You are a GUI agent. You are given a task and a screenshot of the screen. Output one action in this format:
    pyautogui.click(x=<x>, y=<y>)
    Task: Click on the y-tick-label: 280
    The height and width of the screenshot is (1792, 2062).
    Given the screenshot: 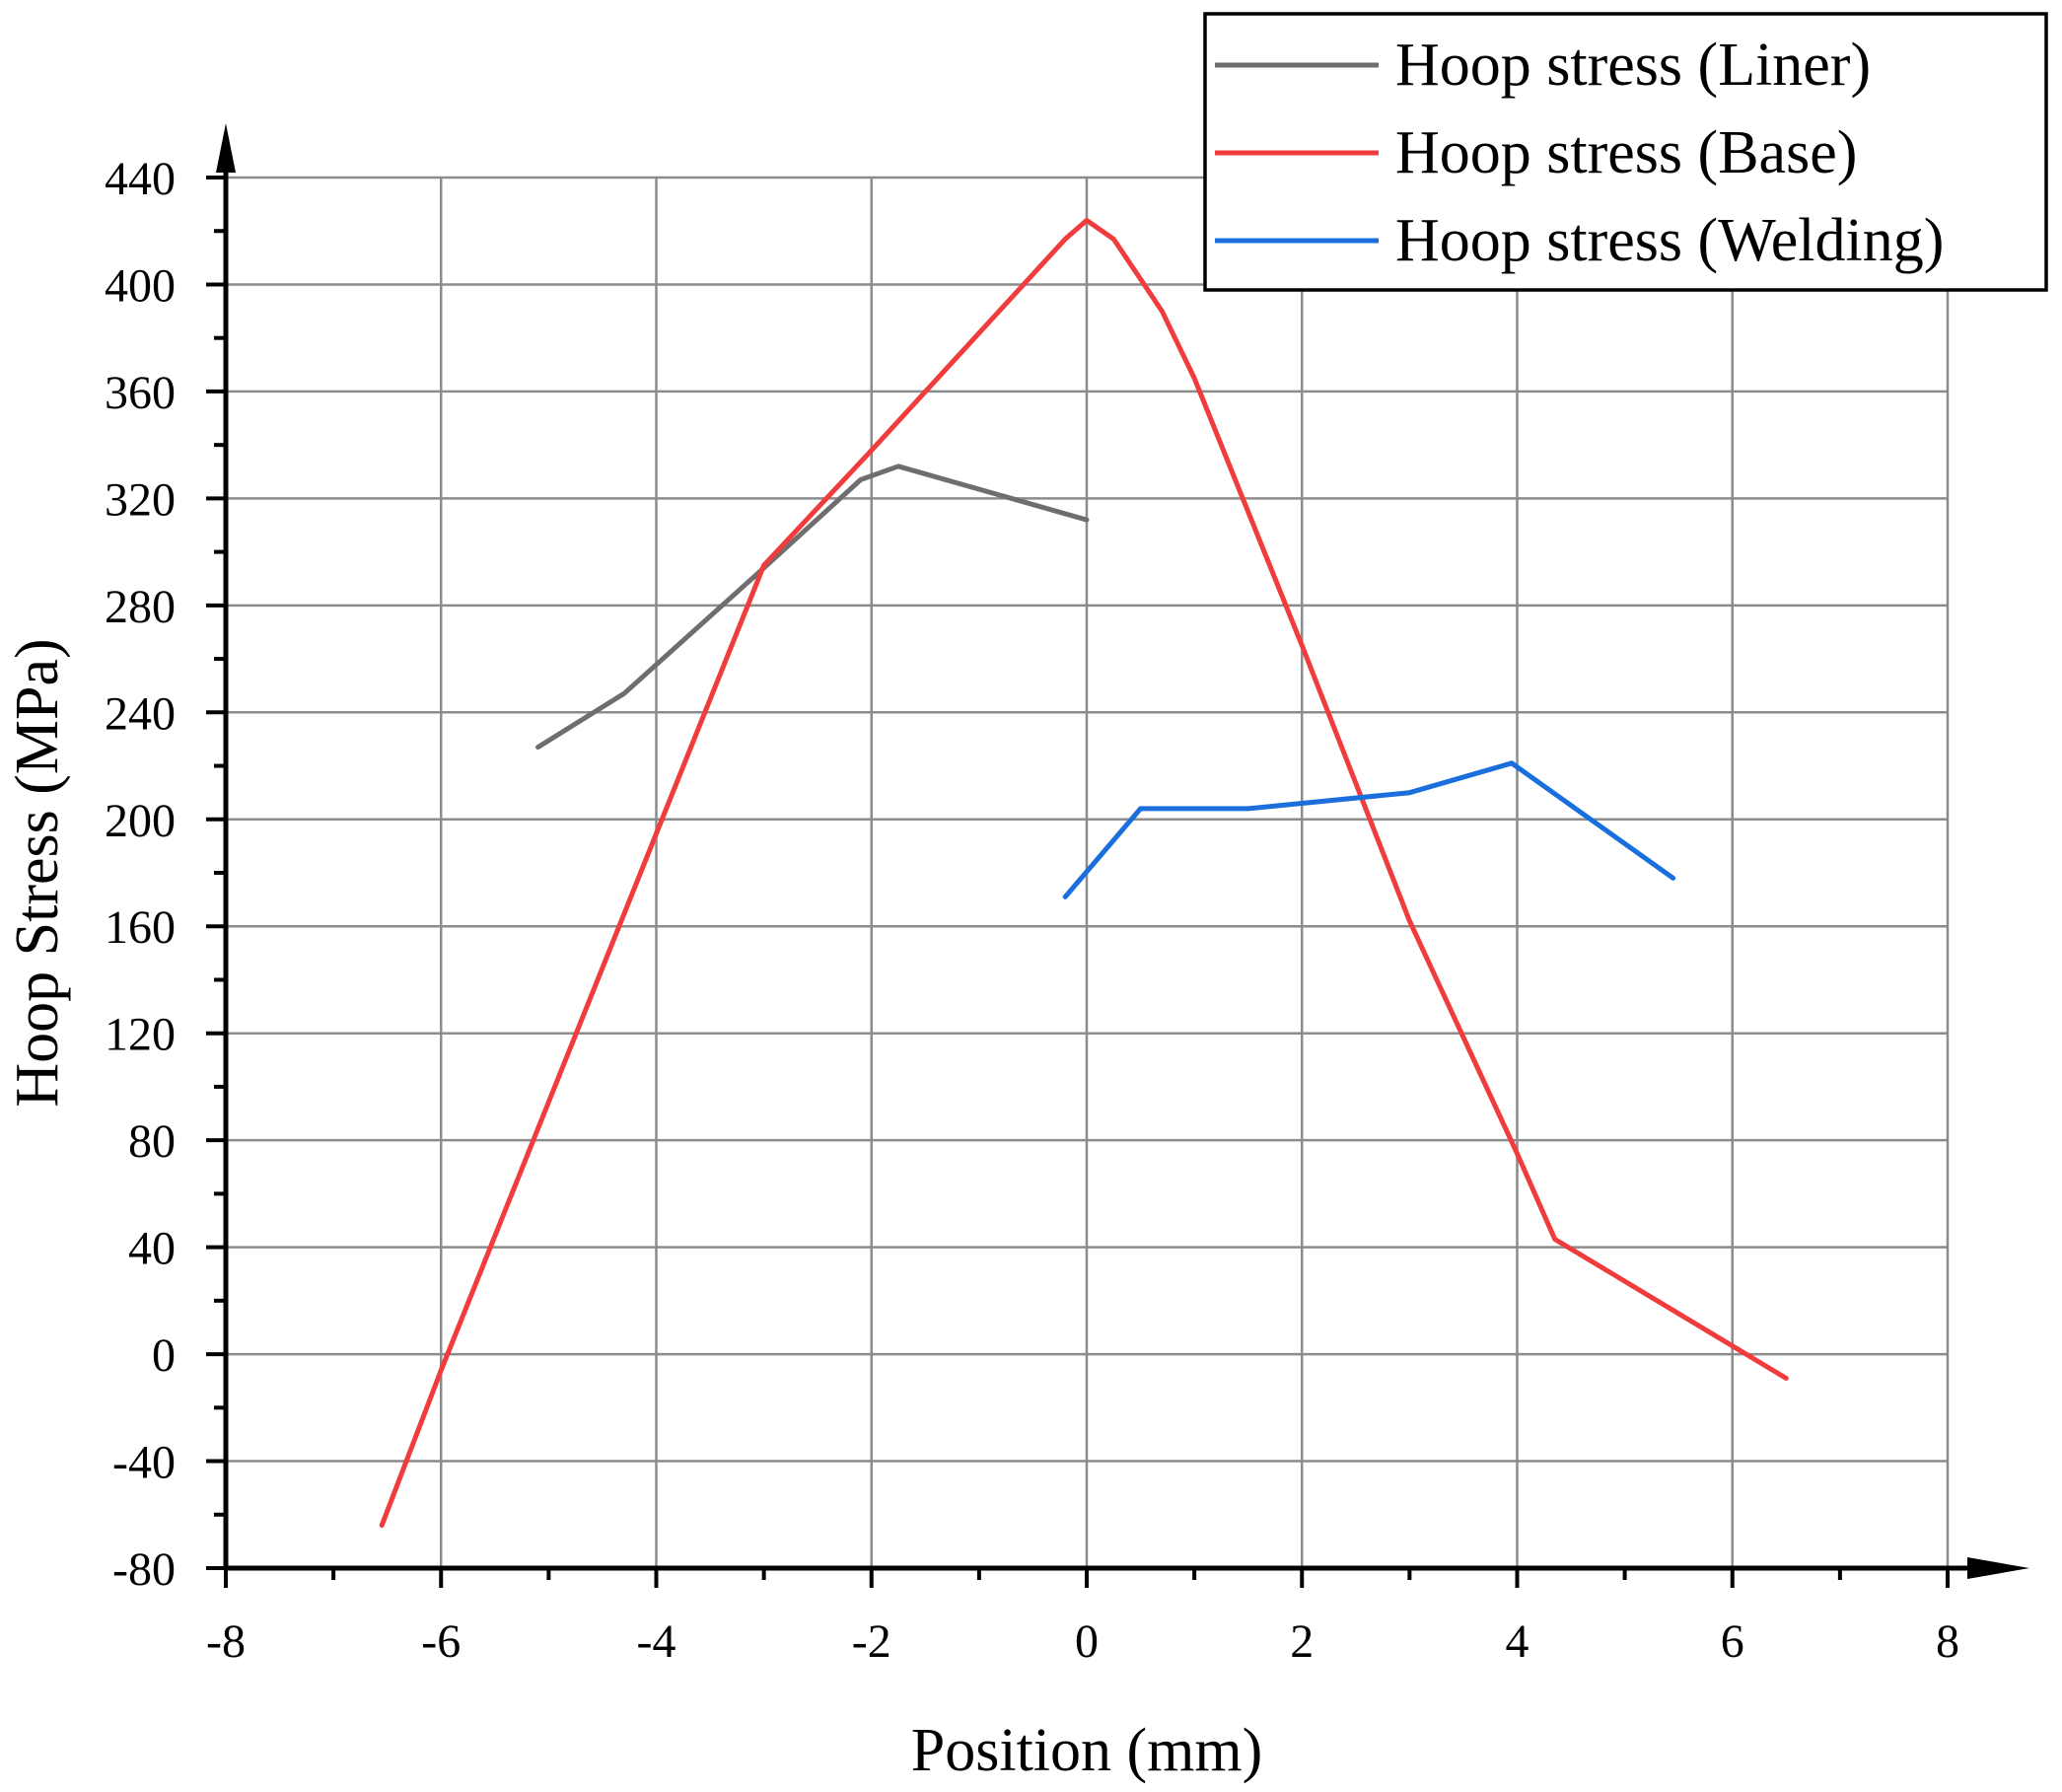 What is the action you would take?
    pyautogui.click(x=140, y=607)
    